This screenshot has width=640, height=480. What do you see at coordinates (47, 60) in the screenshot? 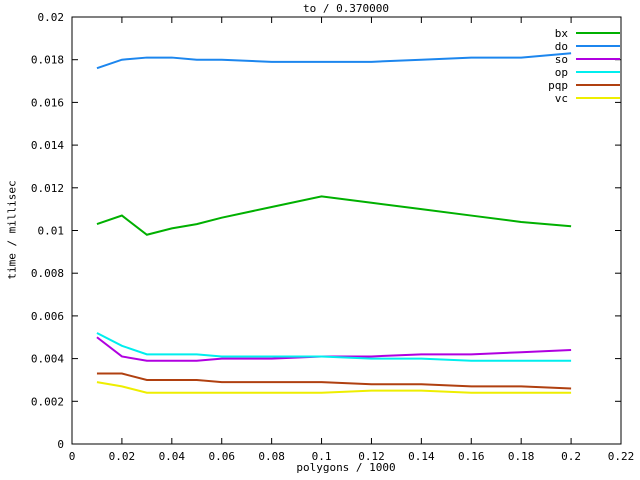
I see `y-tick-label: 0.018` at bounding box center [47, 60].